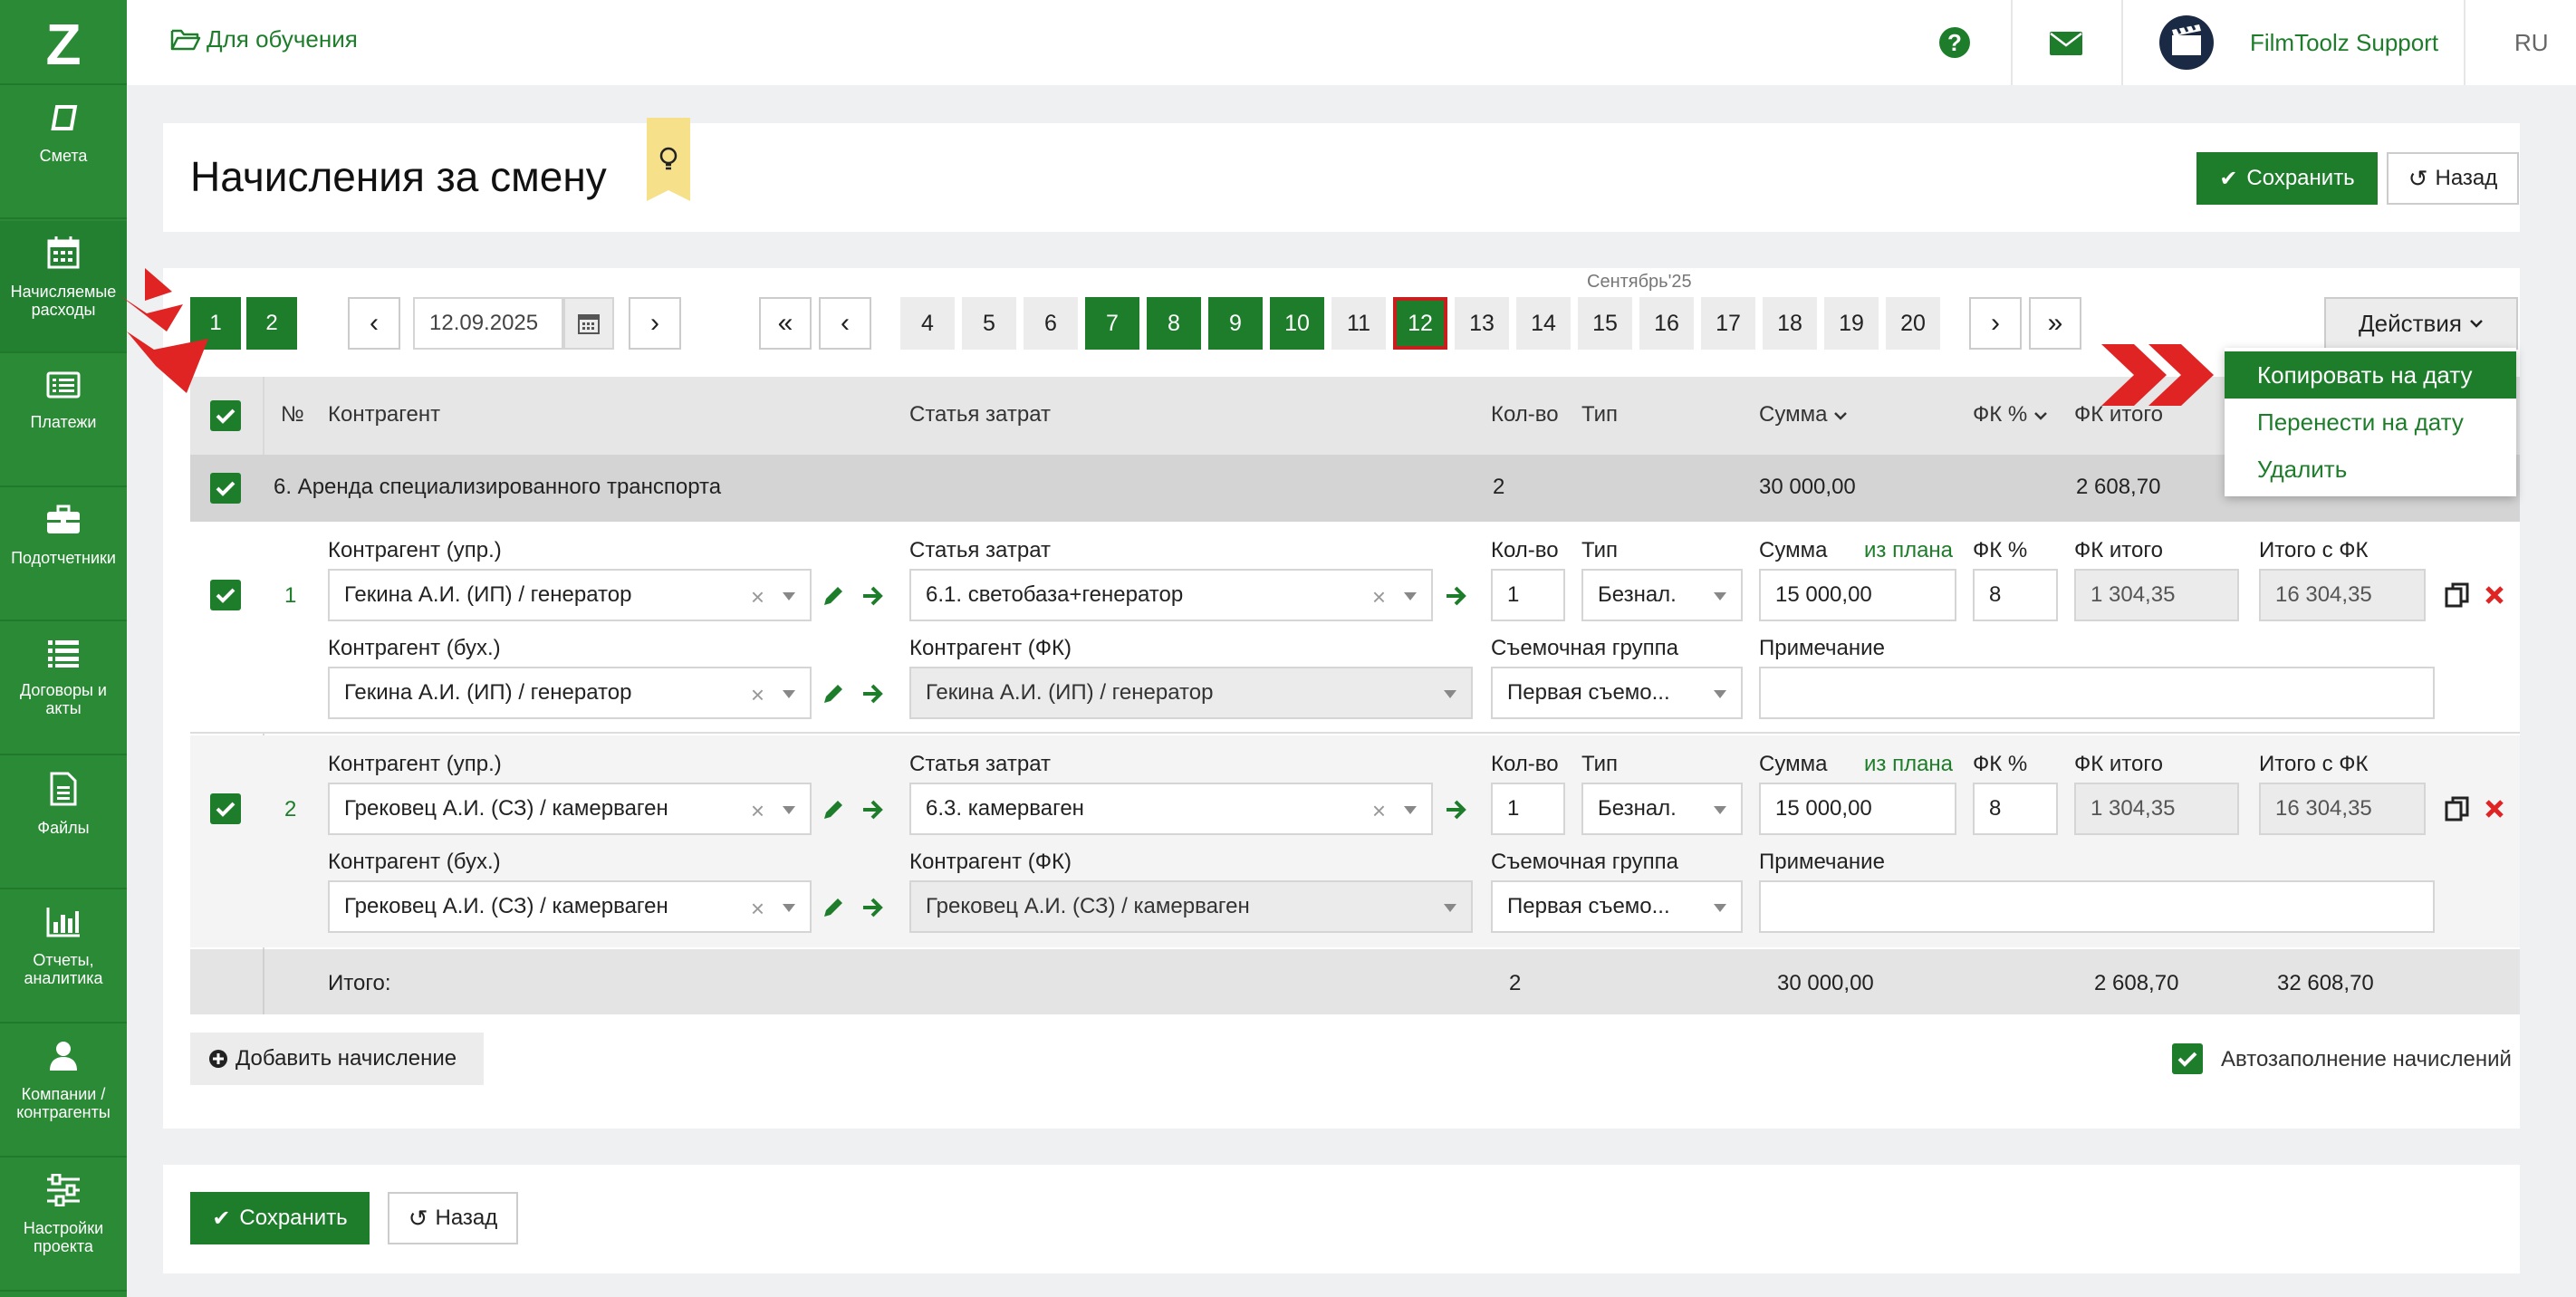 Image resolution: width=2576 pixels, height=1297 pixels. What do you see at coordinates (63, 555) in the screenshot?
I see `sidebar-item-accountables: Подотчетники` at bounding box center [63, 555].